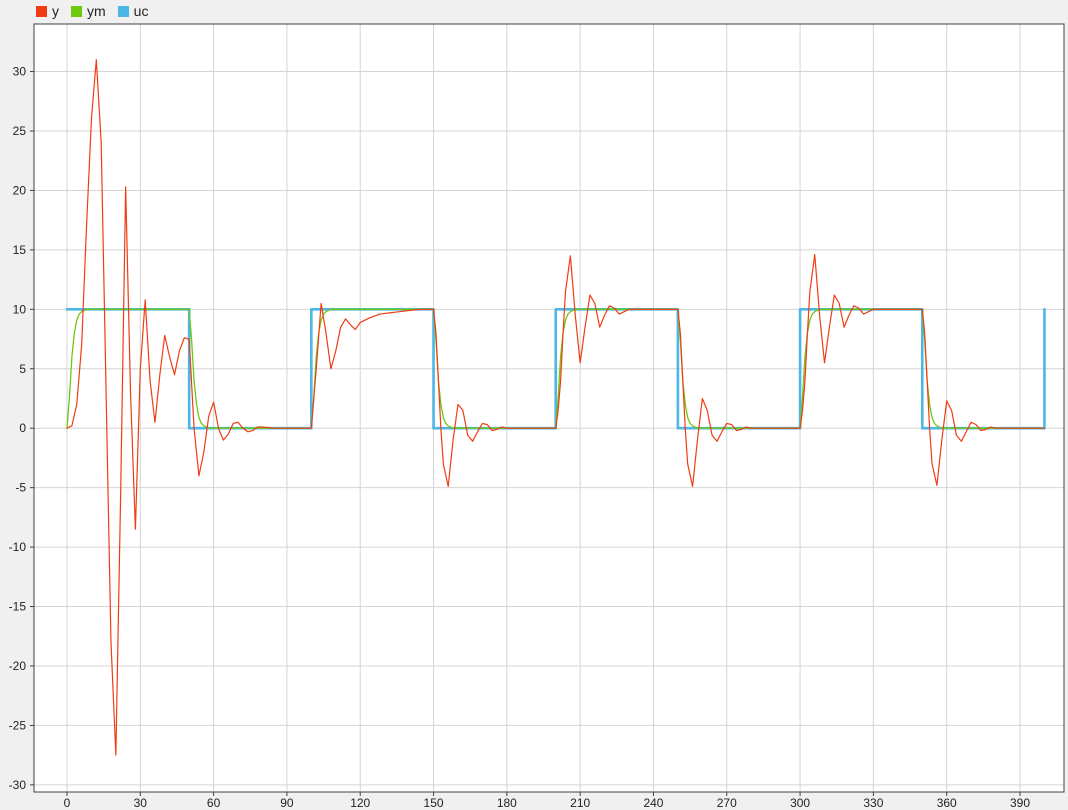 The width and height of the screenshot is (1068, 810). What do you see at coordinates (22, 428) in the screenshot?
I see `y-tick-label: 0` at bounding box center [22, 428].